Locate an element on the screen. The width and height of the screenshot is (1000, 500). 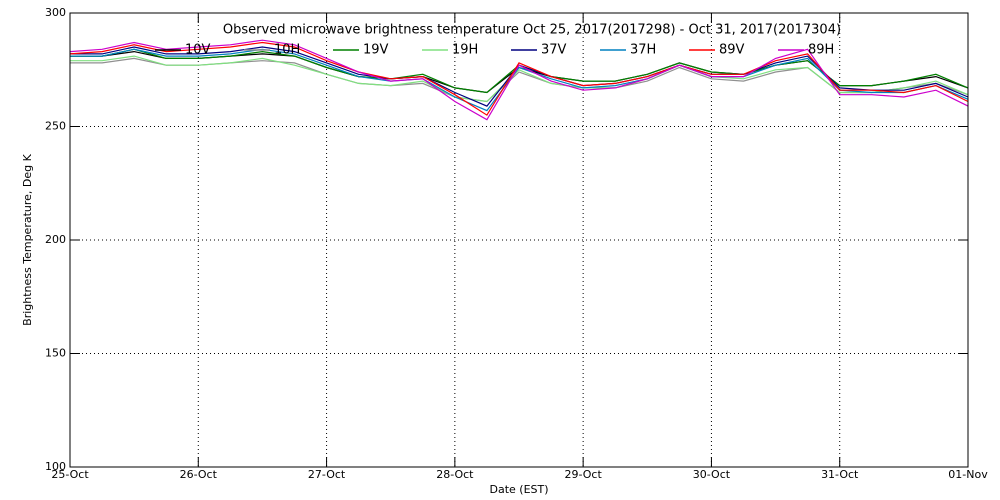
x-tick-label: 29-Oct is located at coordinates (583, 474).